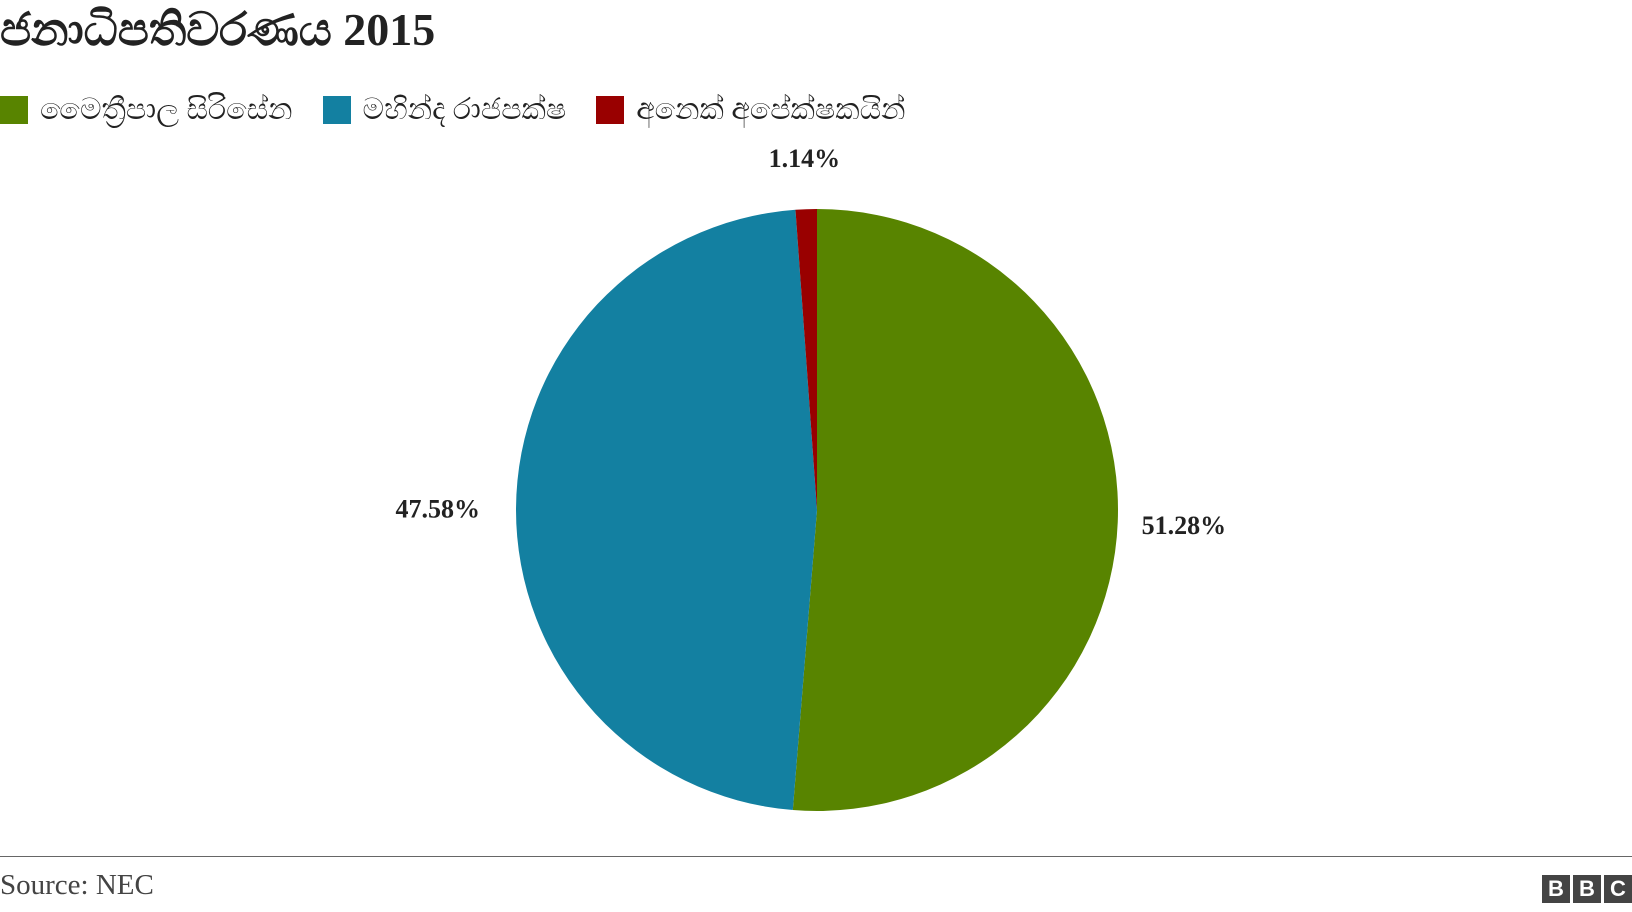 Image resolution: width=1632 pixels, height=912 pixels. I want to click on pie-slice-rajapaksa, so click(666, 510).